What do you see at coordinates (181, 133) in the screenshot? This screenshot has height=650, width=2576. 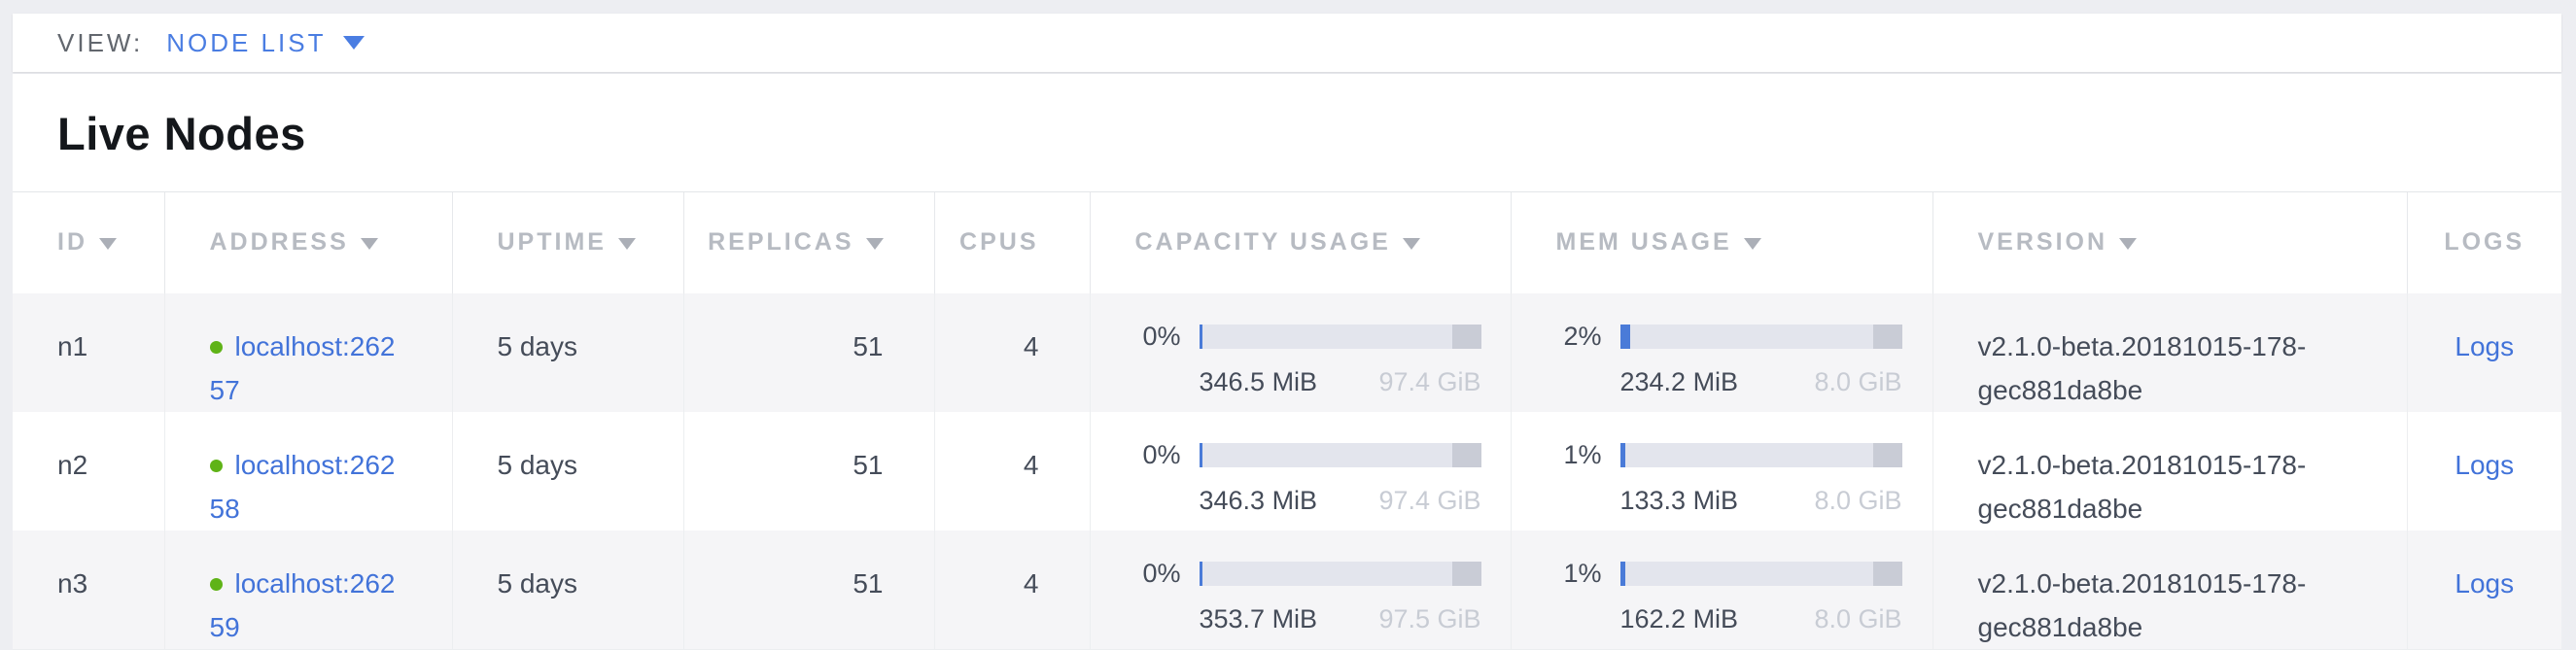 I see `page-title: Live Nodes` at bounding box center [181, 133].